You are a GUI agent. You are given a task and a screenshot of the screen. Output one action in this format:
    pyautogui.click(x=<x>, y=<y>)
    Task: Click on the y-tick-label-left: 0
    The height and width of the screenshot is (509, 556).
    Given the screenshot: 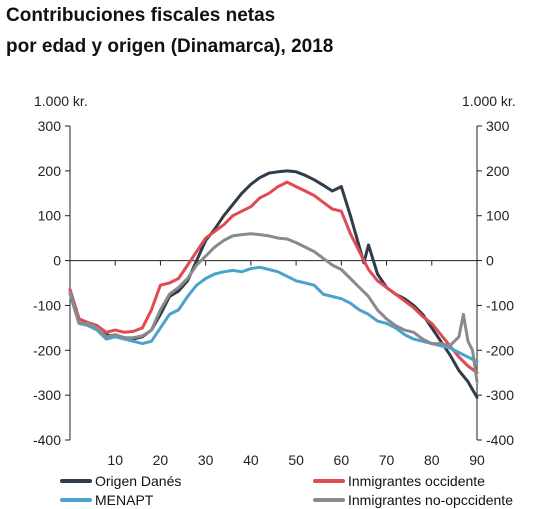 What is the action you would take?
    pyautogui.click(x=57, y=261)
    